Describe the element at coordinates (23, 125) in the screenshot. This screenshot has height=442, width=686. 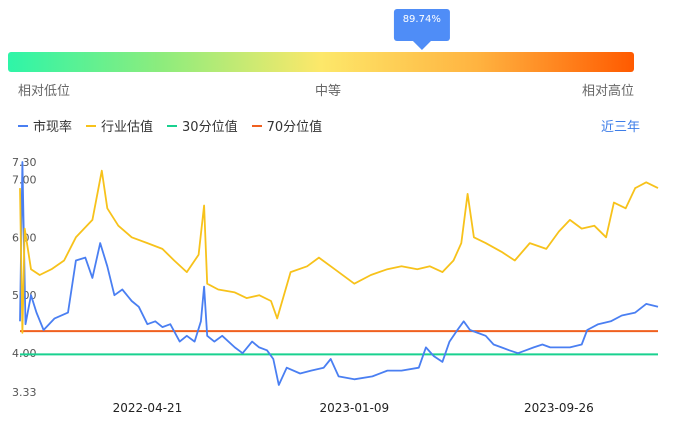
I see `legend-swatch-pcf` at that location.